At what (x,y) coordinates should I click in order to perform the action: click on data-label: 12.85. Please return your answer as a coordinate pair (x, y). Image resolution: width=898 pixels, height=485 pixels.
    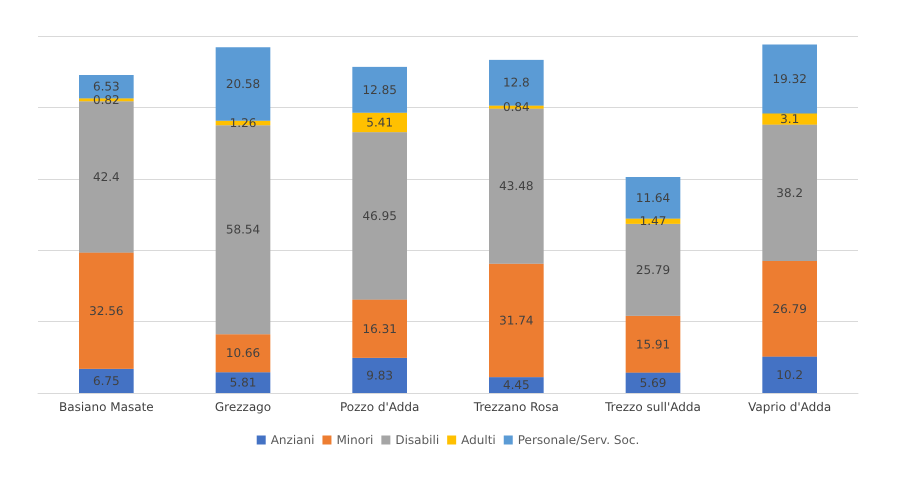
    Looking at the image, I should click on (379, 89).